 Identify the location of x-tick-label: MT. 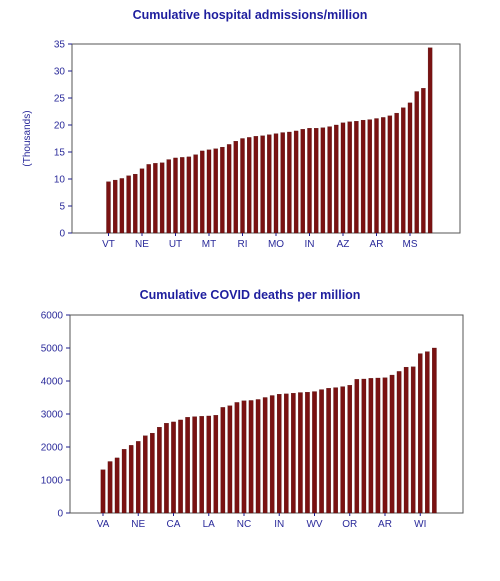
(209, 244).